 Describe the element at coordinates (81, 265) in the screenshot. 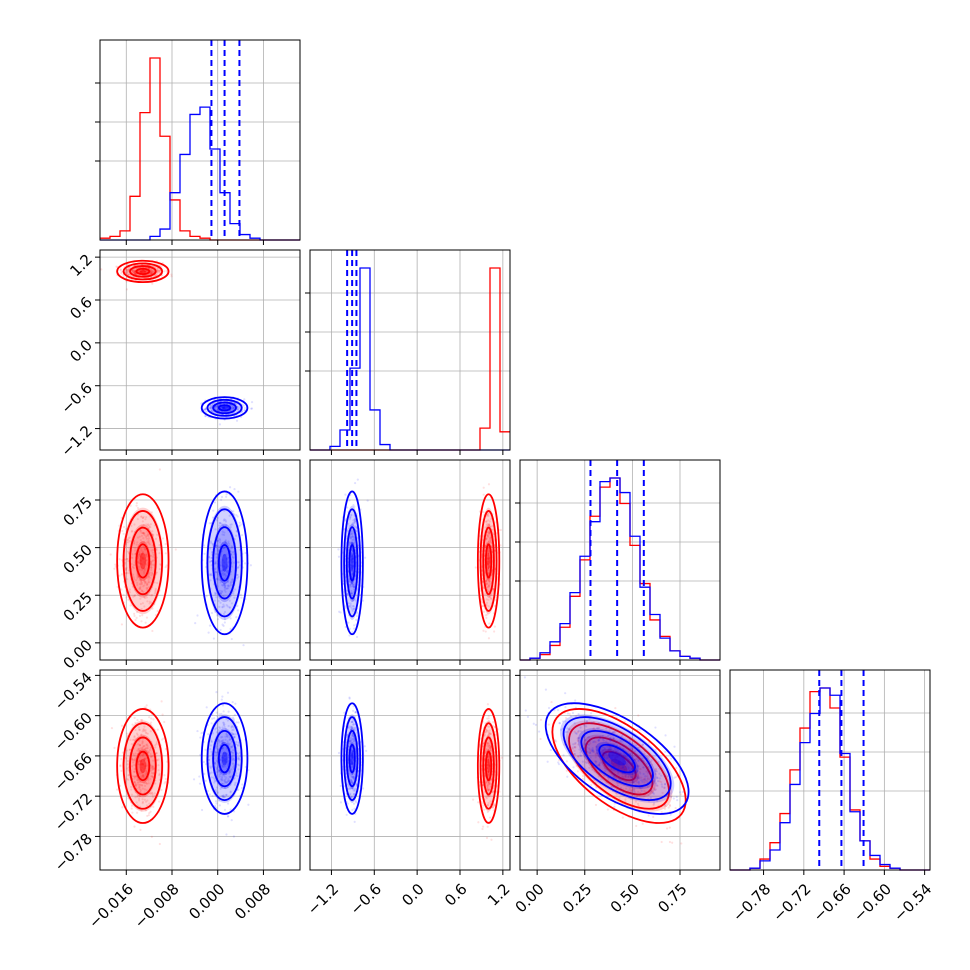

I see `y-tick-label: 1.2` at that location.